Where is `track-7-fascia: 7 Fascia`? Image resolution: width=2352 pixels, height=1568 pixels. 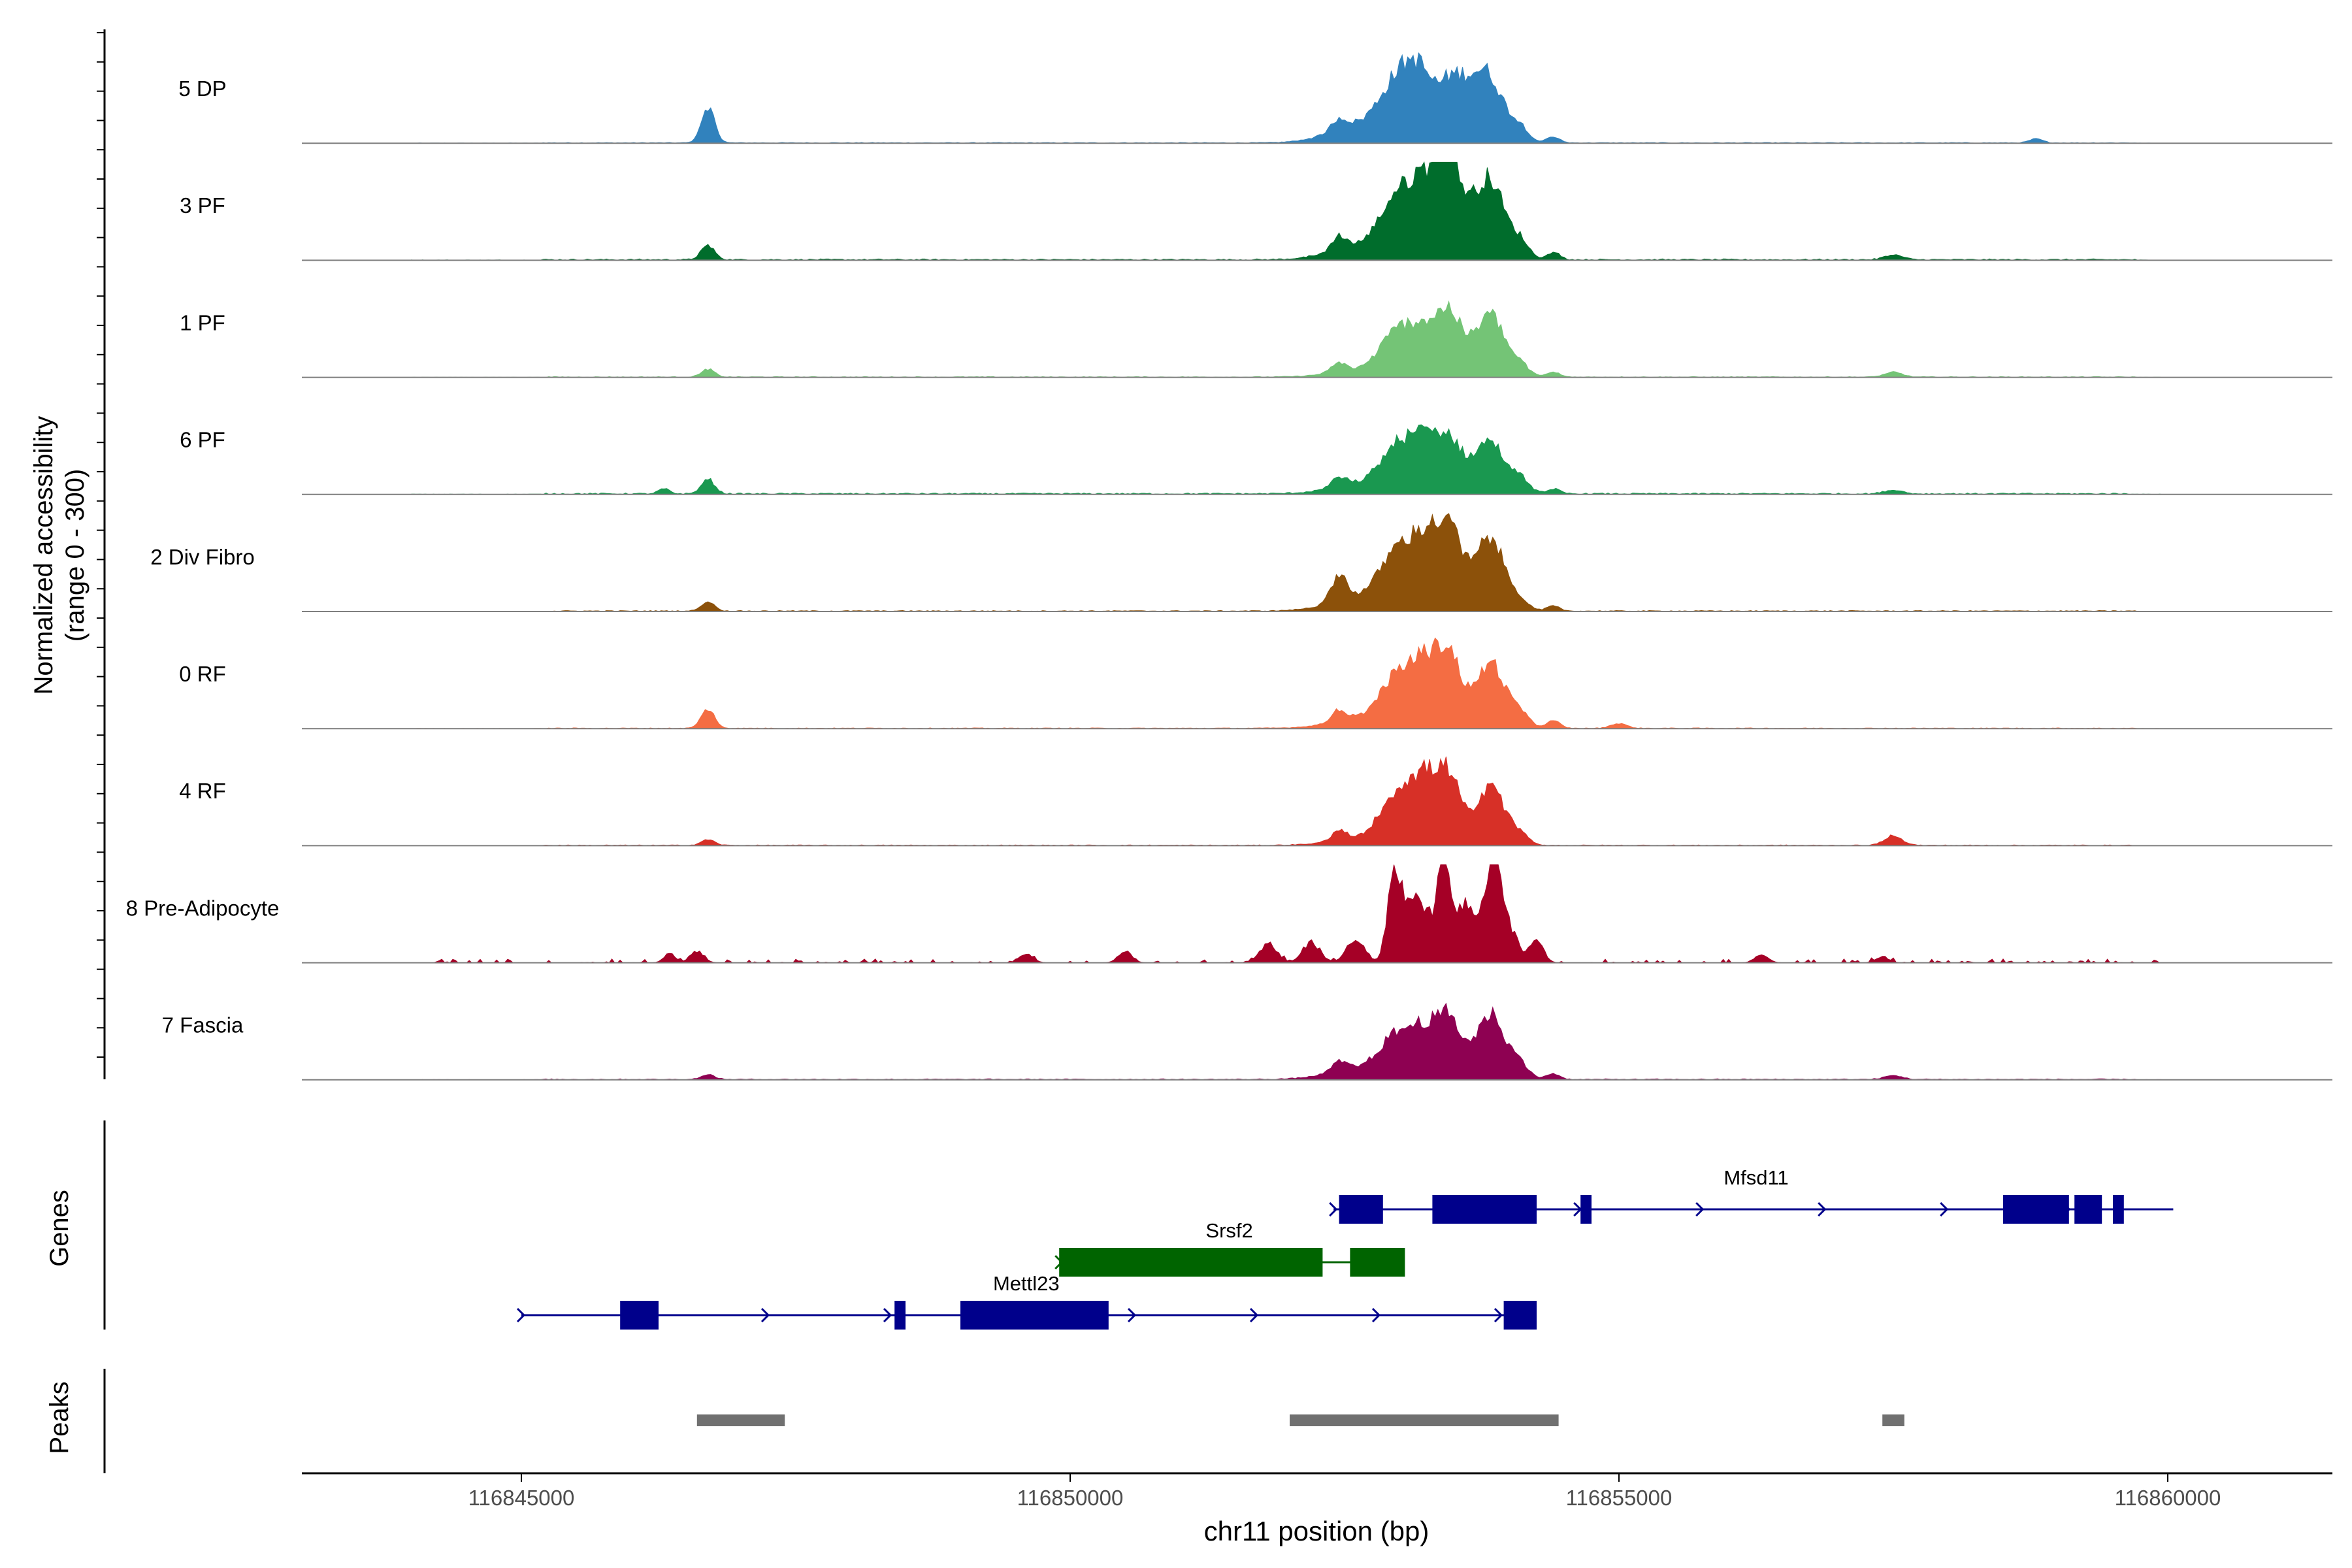
track-7-fascia: 7 Fascia is located at coordinates (1247, 1041).